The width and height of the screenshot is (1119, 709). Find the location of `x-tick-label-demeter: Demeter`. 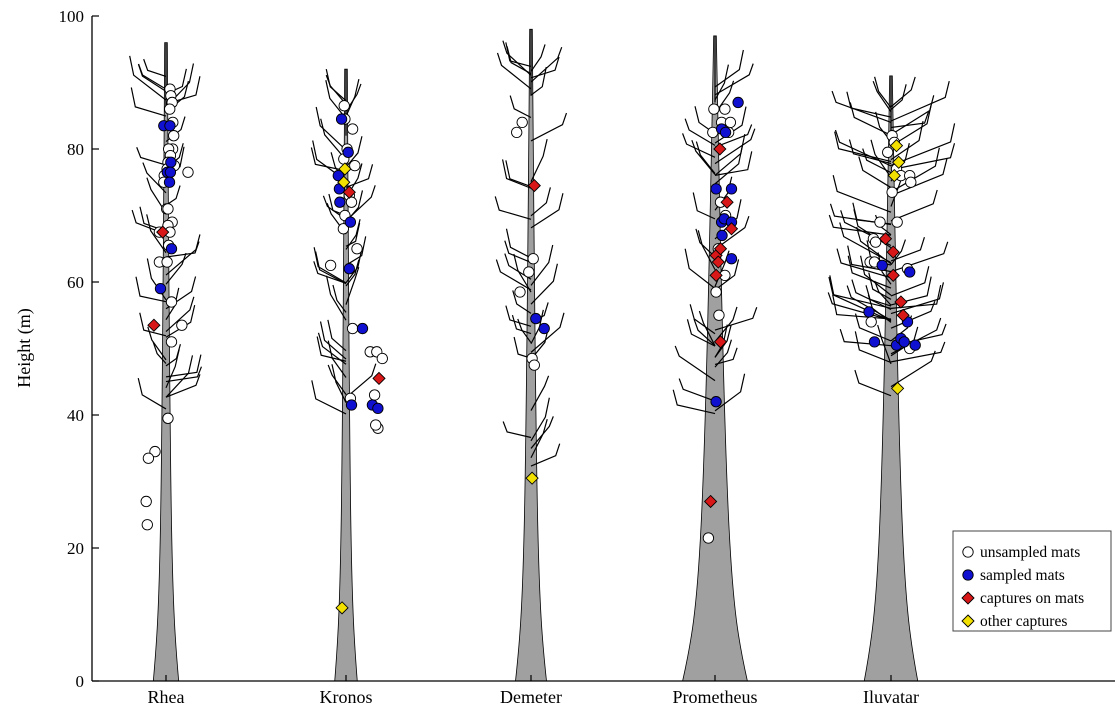

x-tick-label-demeter: Demeter is located at coordinates (531, 697).